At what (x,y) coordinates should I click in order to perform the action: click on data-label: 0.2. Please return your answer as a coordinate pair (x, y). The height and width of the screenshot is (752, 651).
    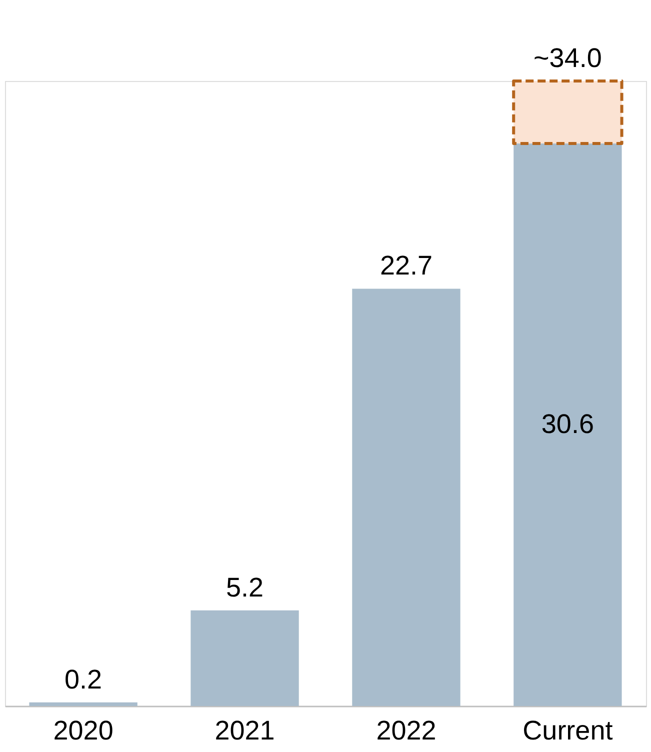
    Looking at the image, I should click on (83, 679).